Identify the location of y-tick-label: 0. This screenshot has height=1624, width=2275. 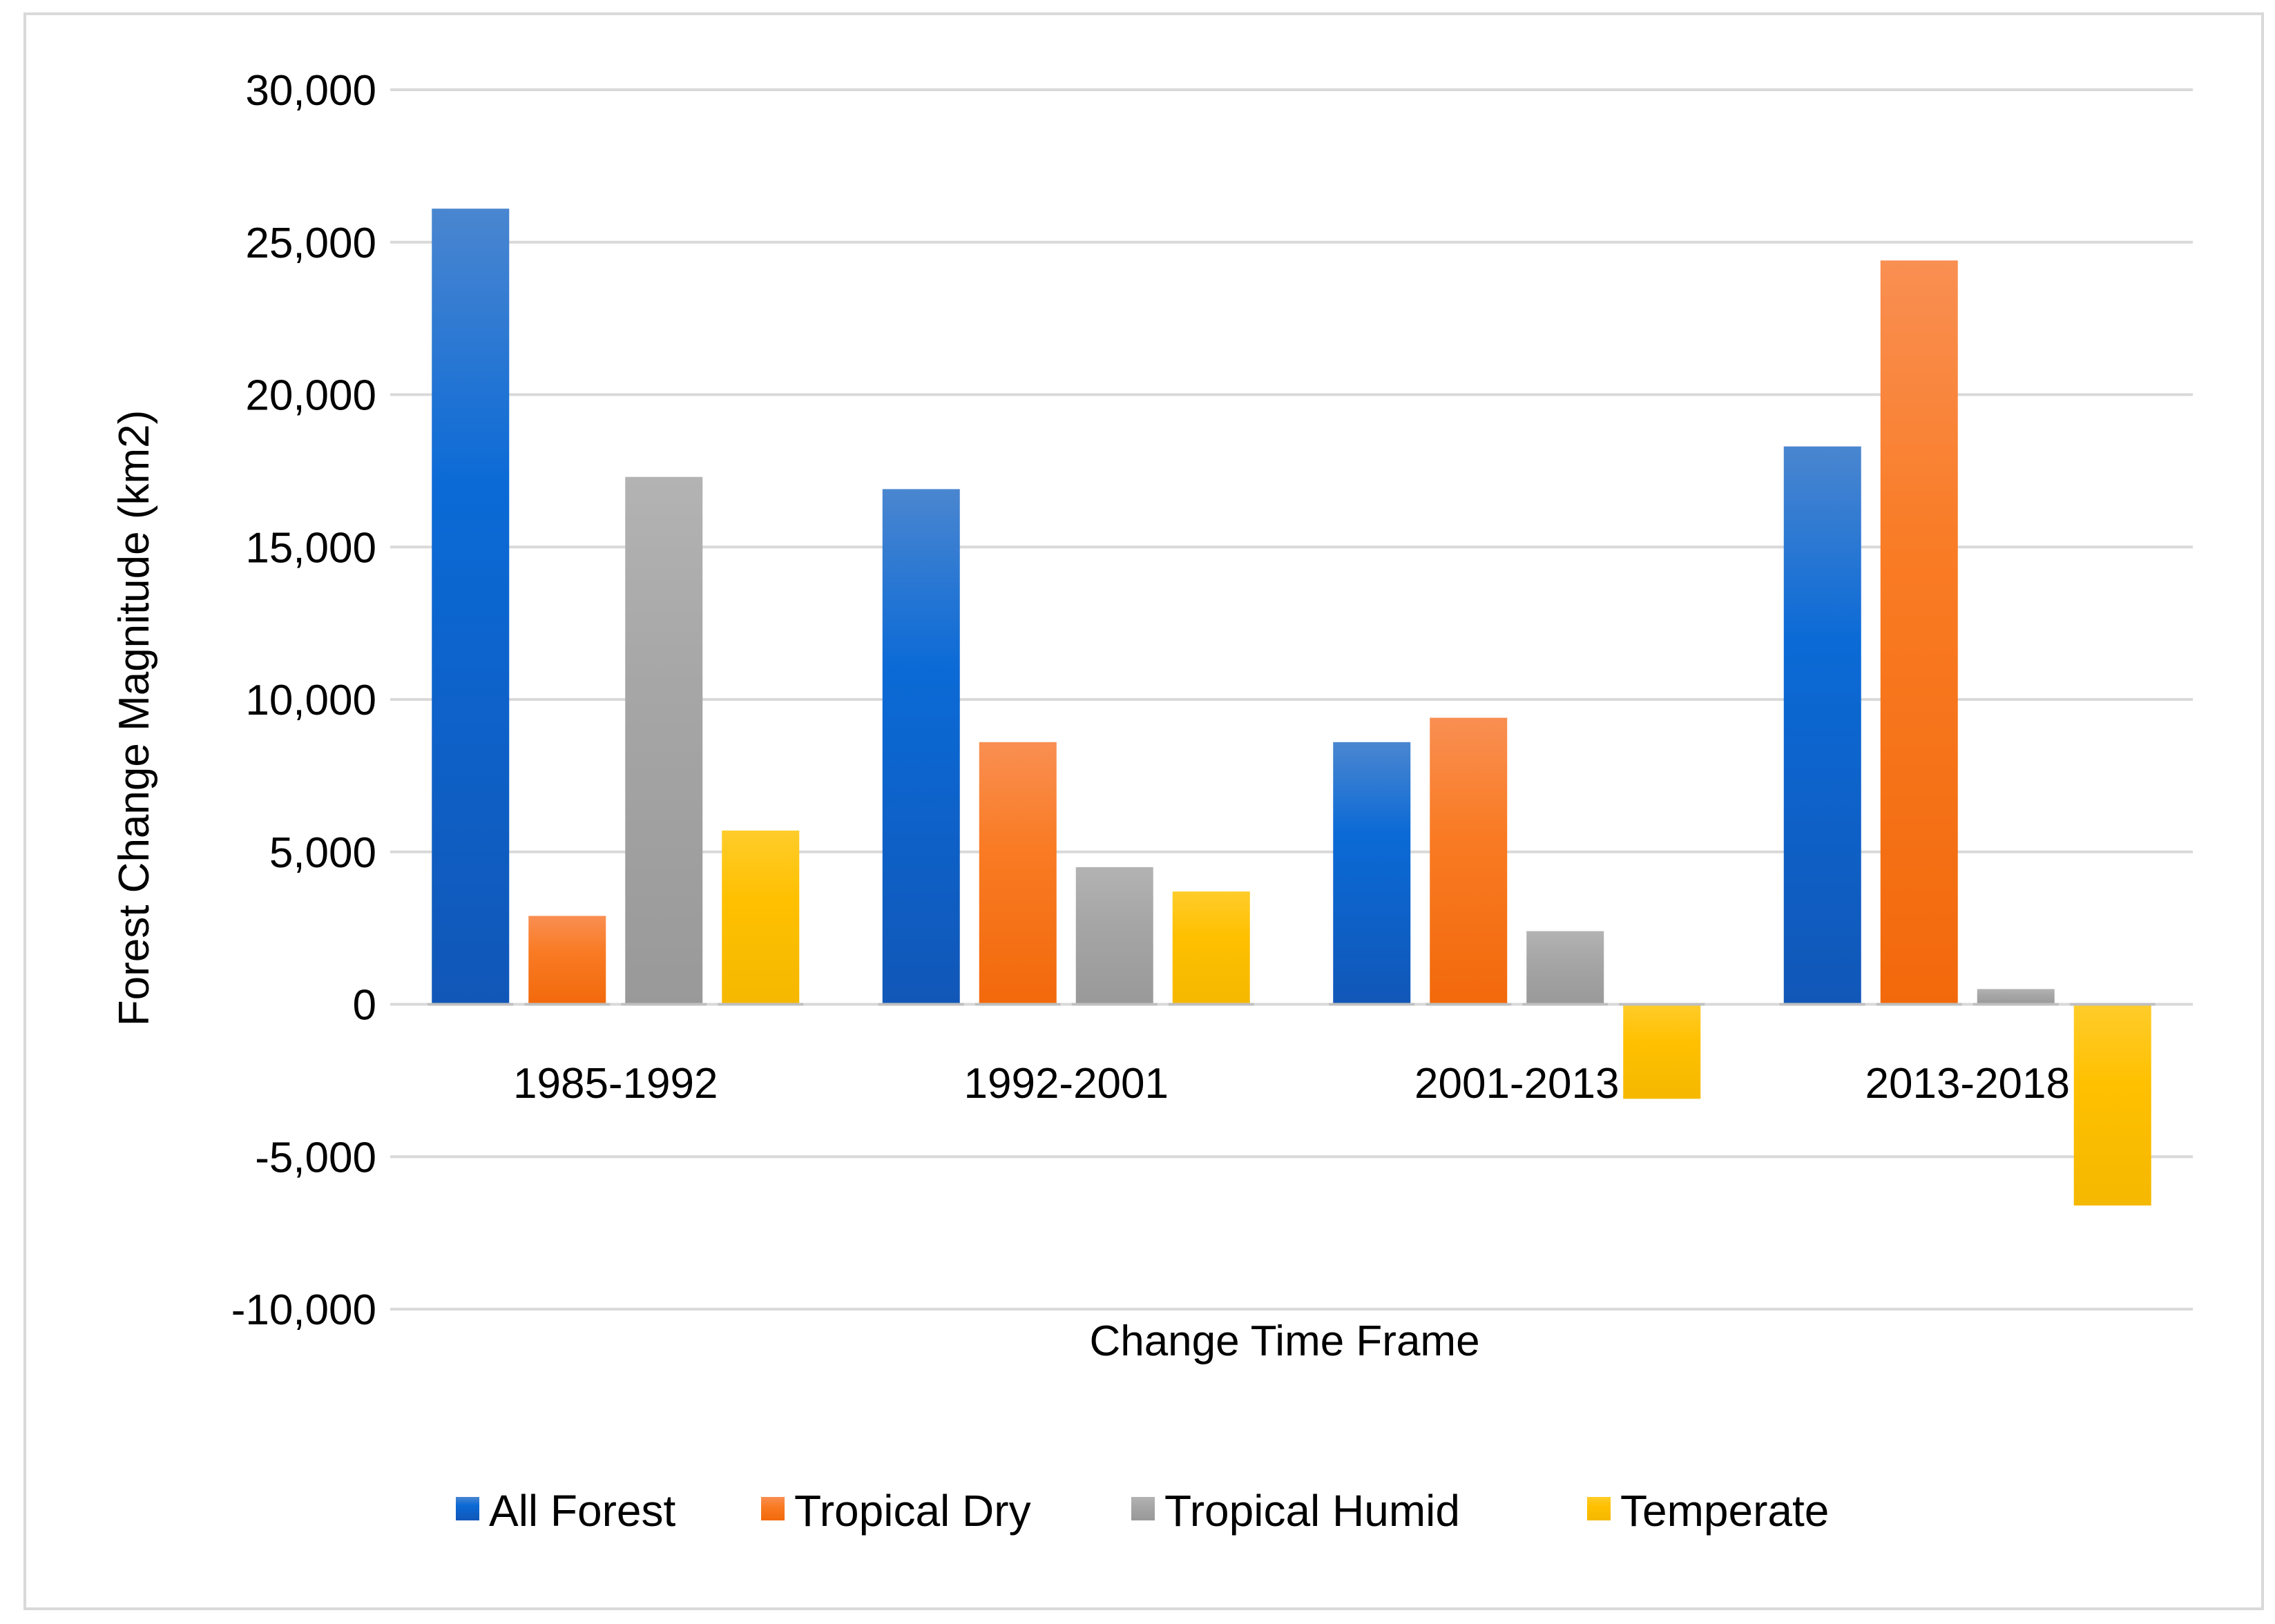
(364, 1006).